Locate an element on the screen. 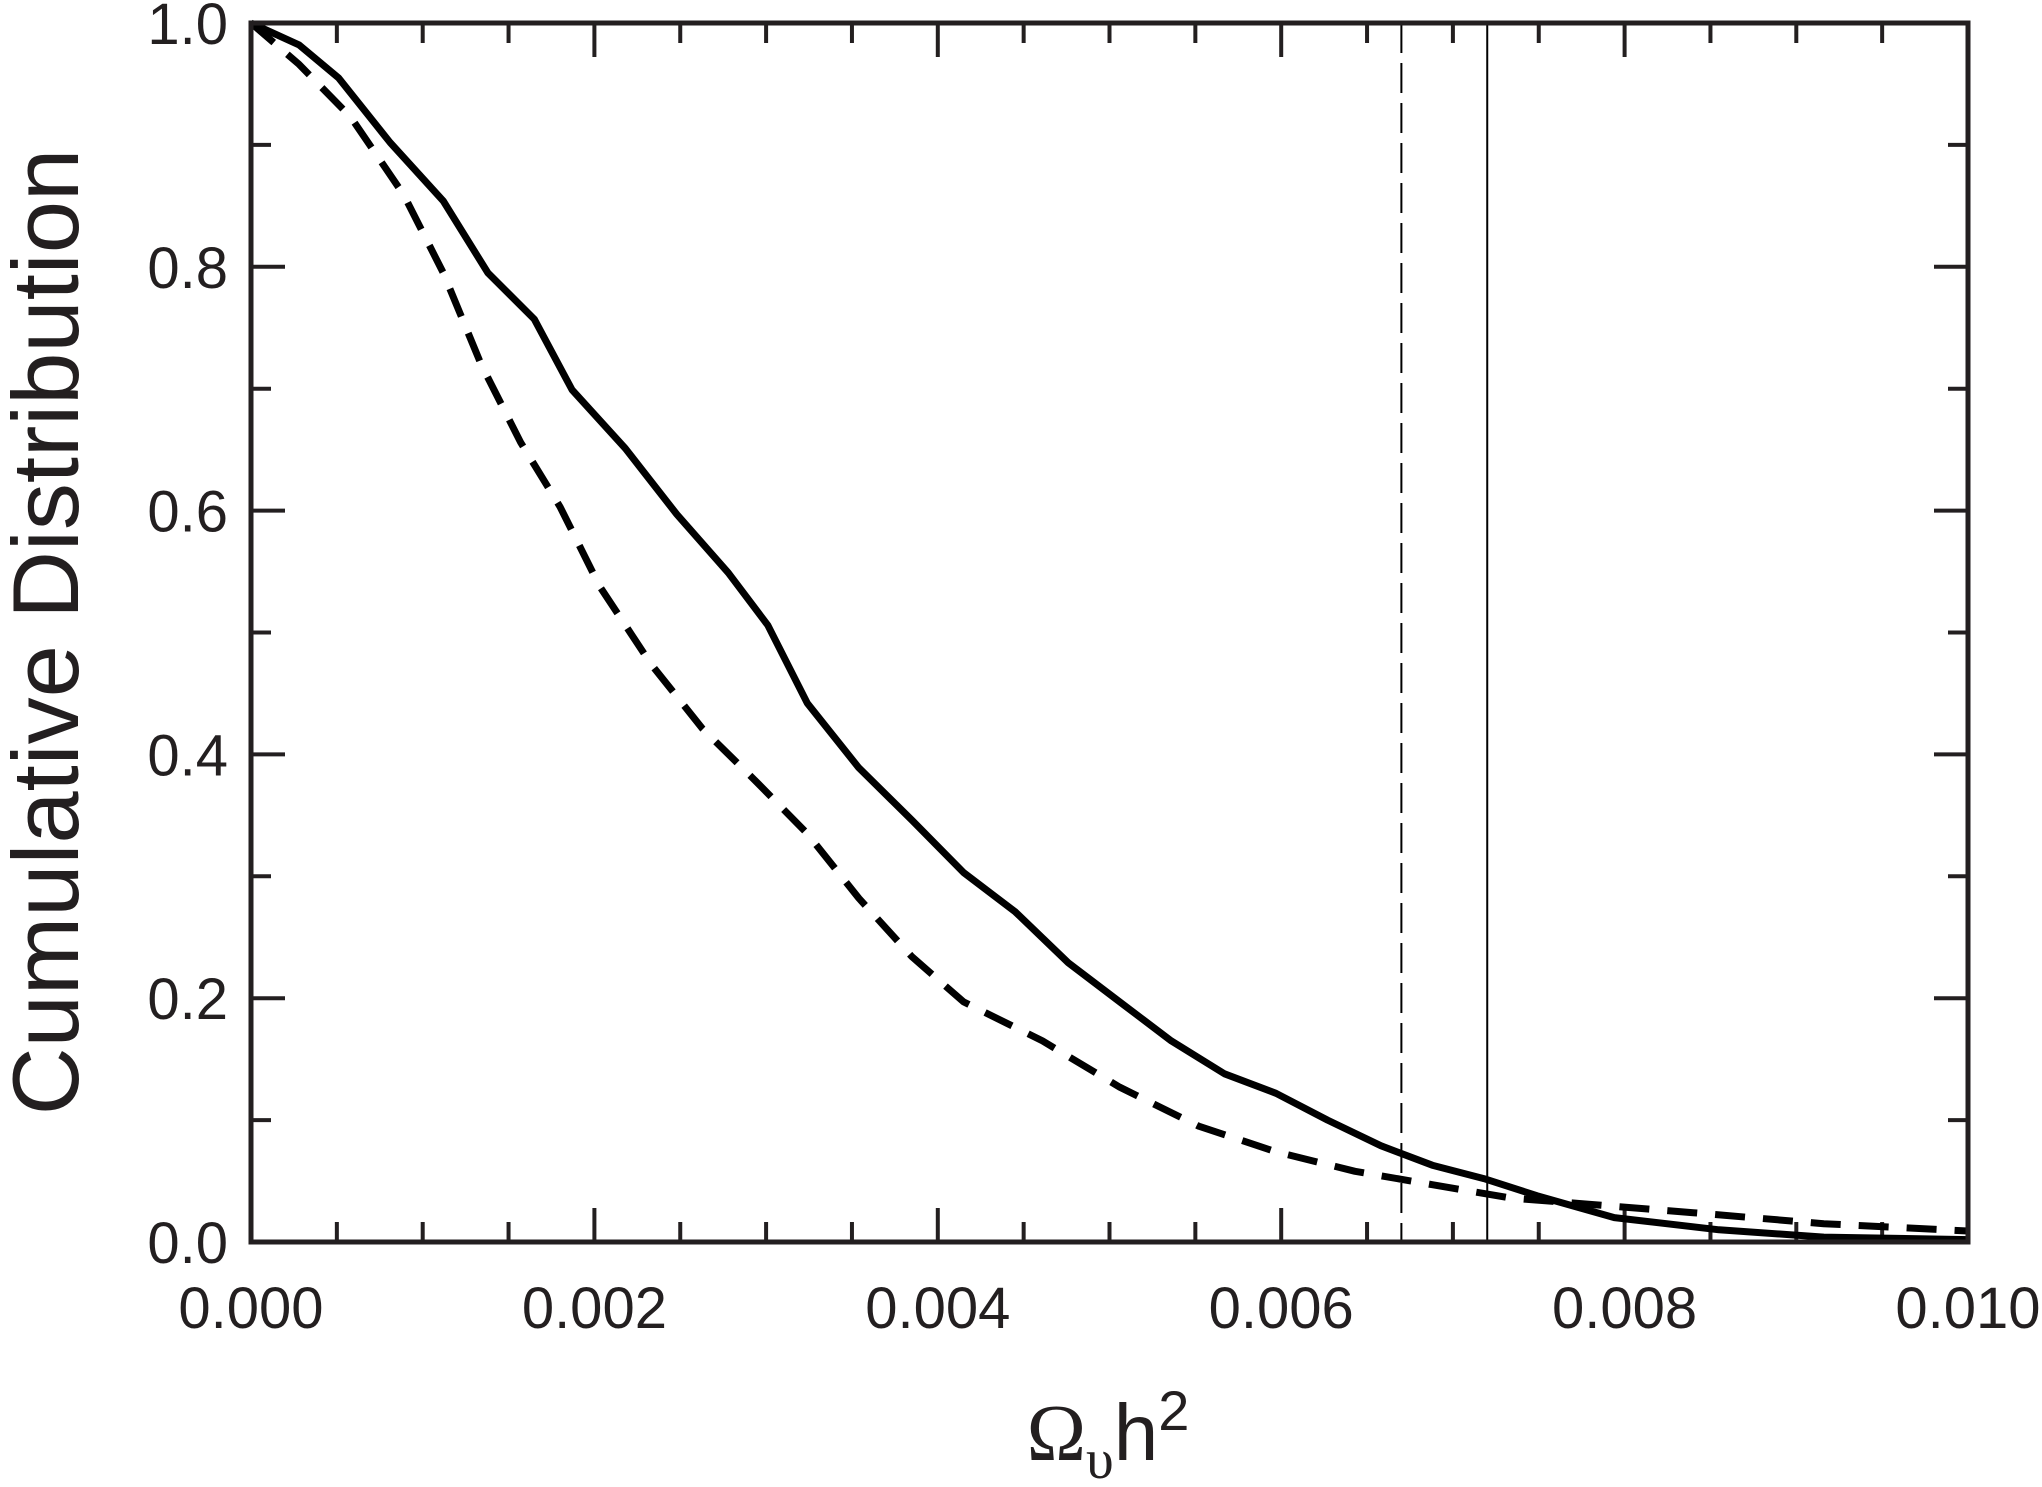  y-tick-label: 1.0 is located at coordinates (187, 28).